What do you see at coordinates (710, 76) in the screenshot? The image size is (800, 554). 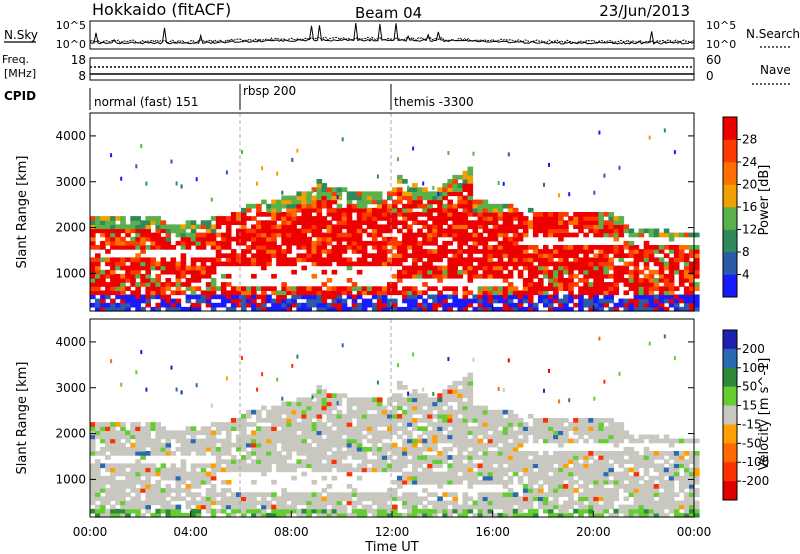 I see `freq-right-tick-bottom: 0` at bounding box center [710, 76].